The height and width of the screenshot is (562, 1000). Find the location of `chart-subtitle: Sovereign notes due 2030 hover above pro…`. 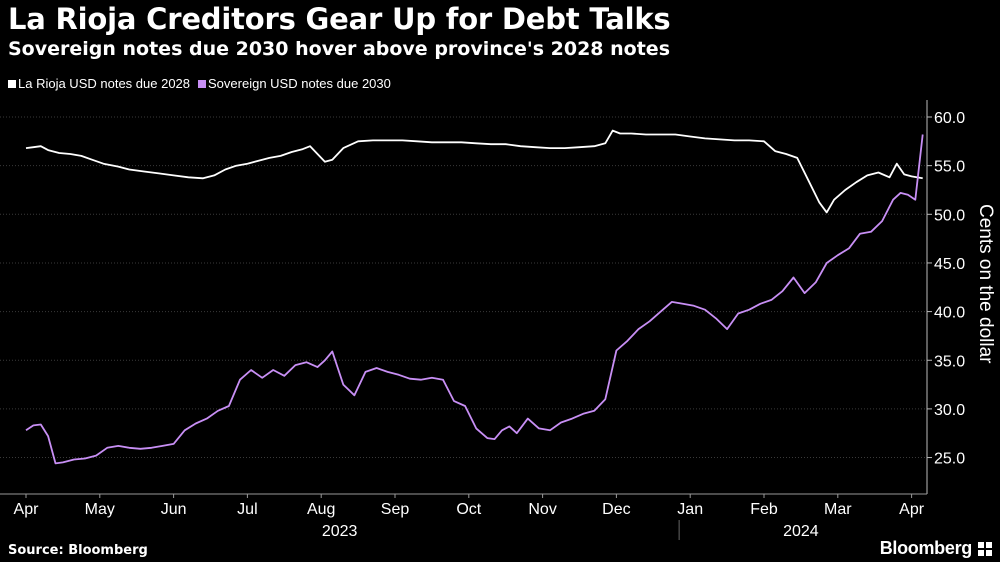

chart-subtitle: Sovereign notes due 2030 hover above pro… is located at coordinates (339, 49).